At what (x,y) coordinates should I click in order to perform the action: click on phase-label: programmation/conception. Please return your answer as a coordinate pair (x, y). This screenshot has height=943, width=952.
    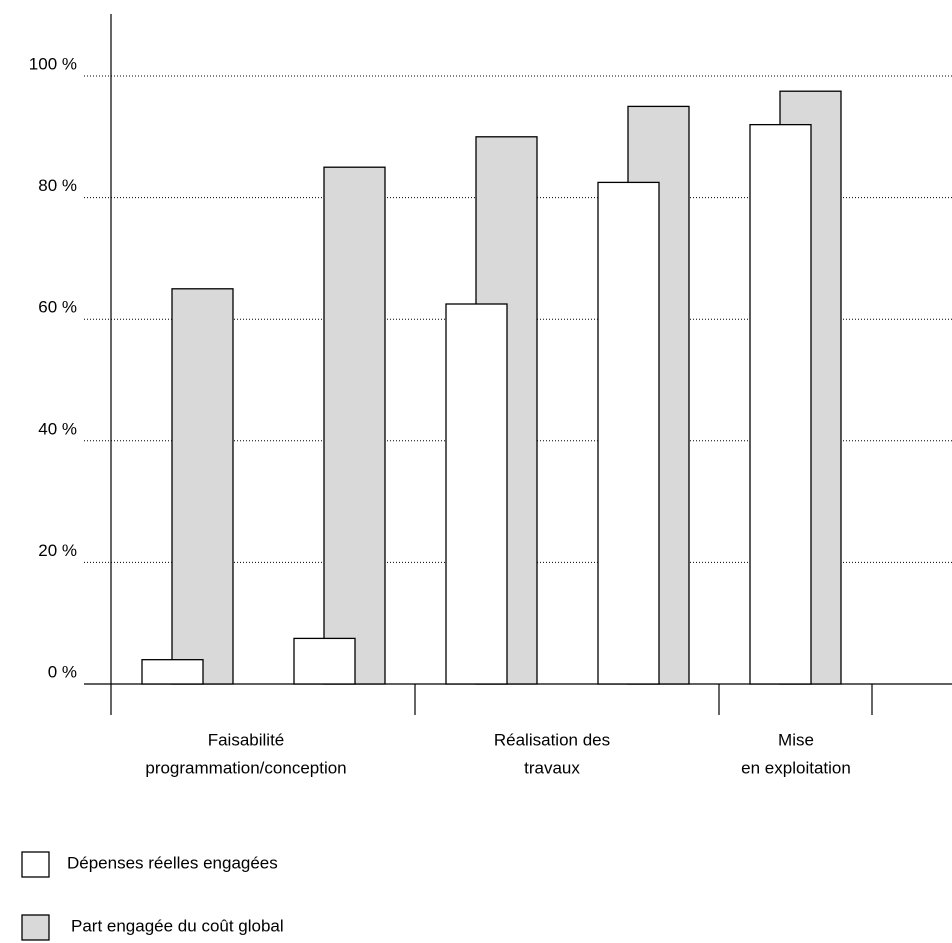
    Looking at the image, I should click on (245, 767).